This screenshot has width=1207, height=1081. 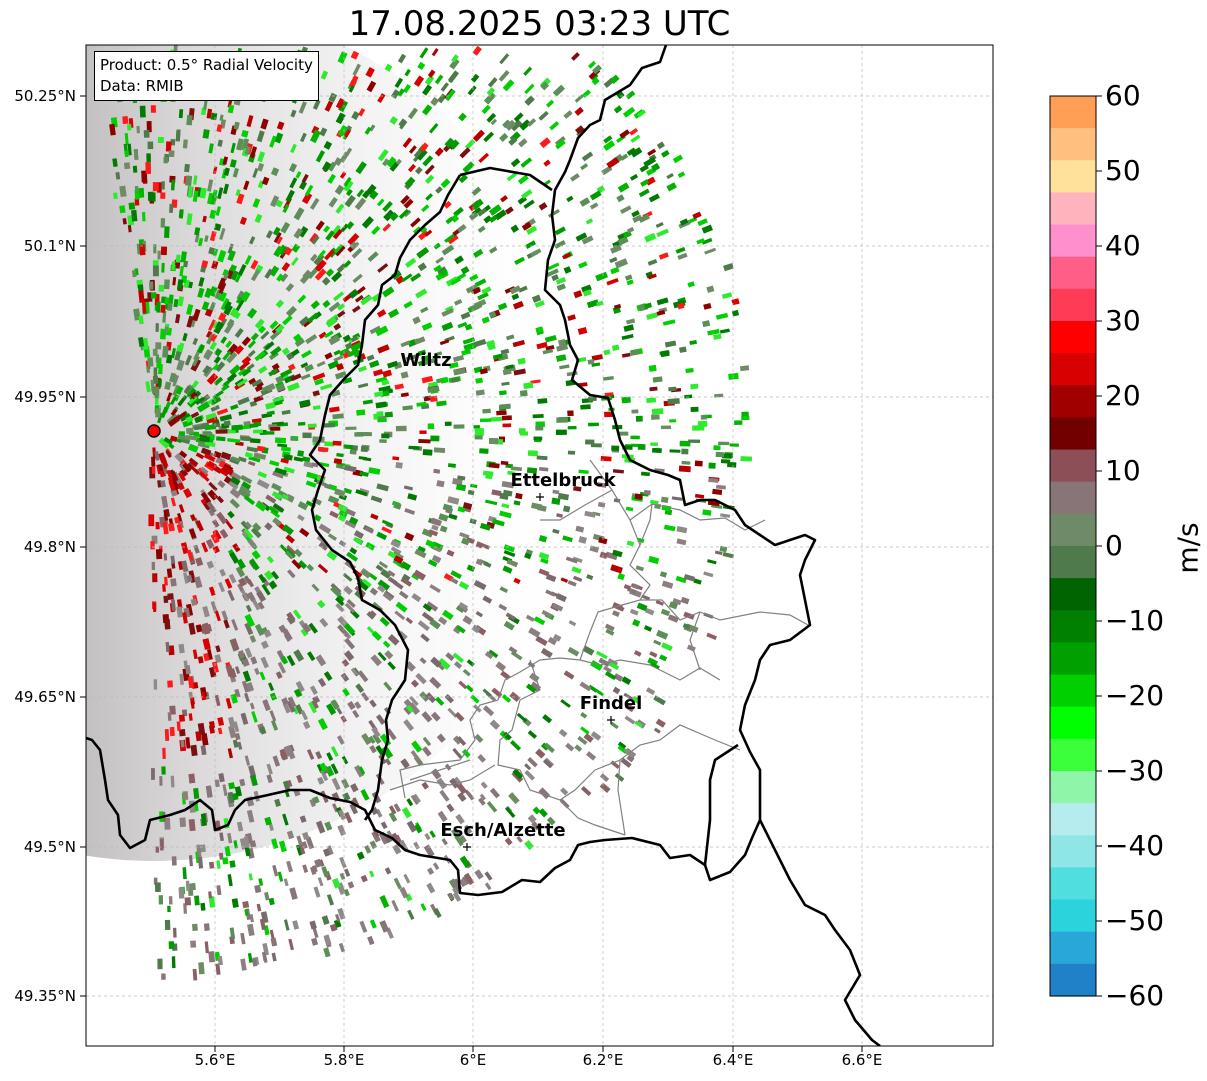 What do you see at coordinates (1135, 770) in the screenshot?
I see `colorbar-tick-neg30: −30` at bounding box center [1135, 770].